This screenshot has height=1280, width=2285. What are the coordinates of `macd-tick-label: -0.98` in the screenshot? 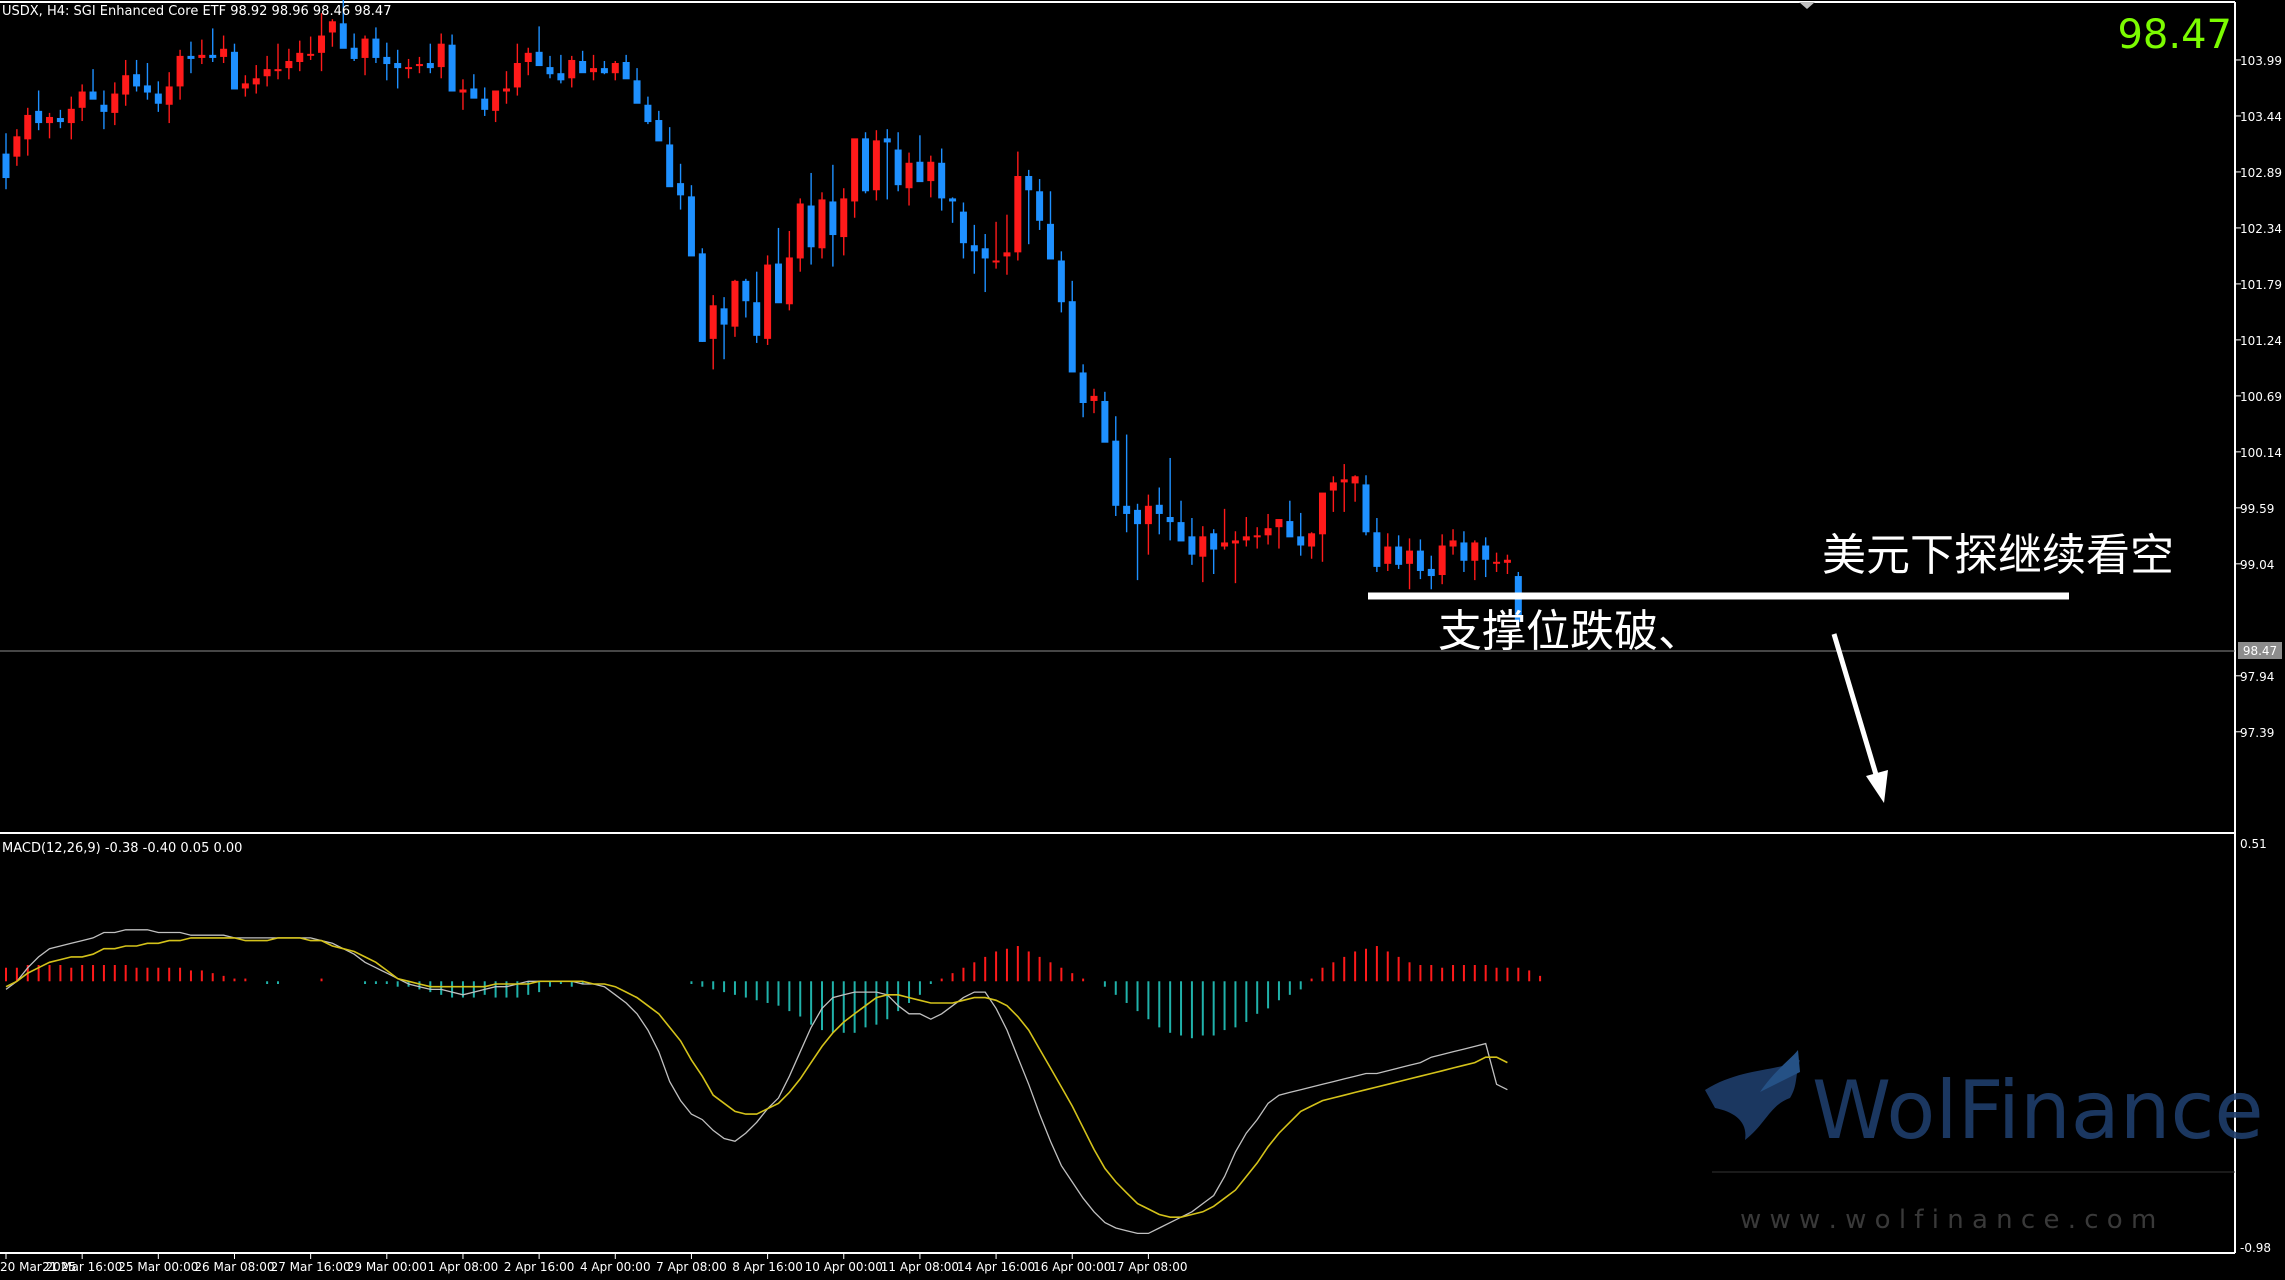 It's located at (2255, 1248).